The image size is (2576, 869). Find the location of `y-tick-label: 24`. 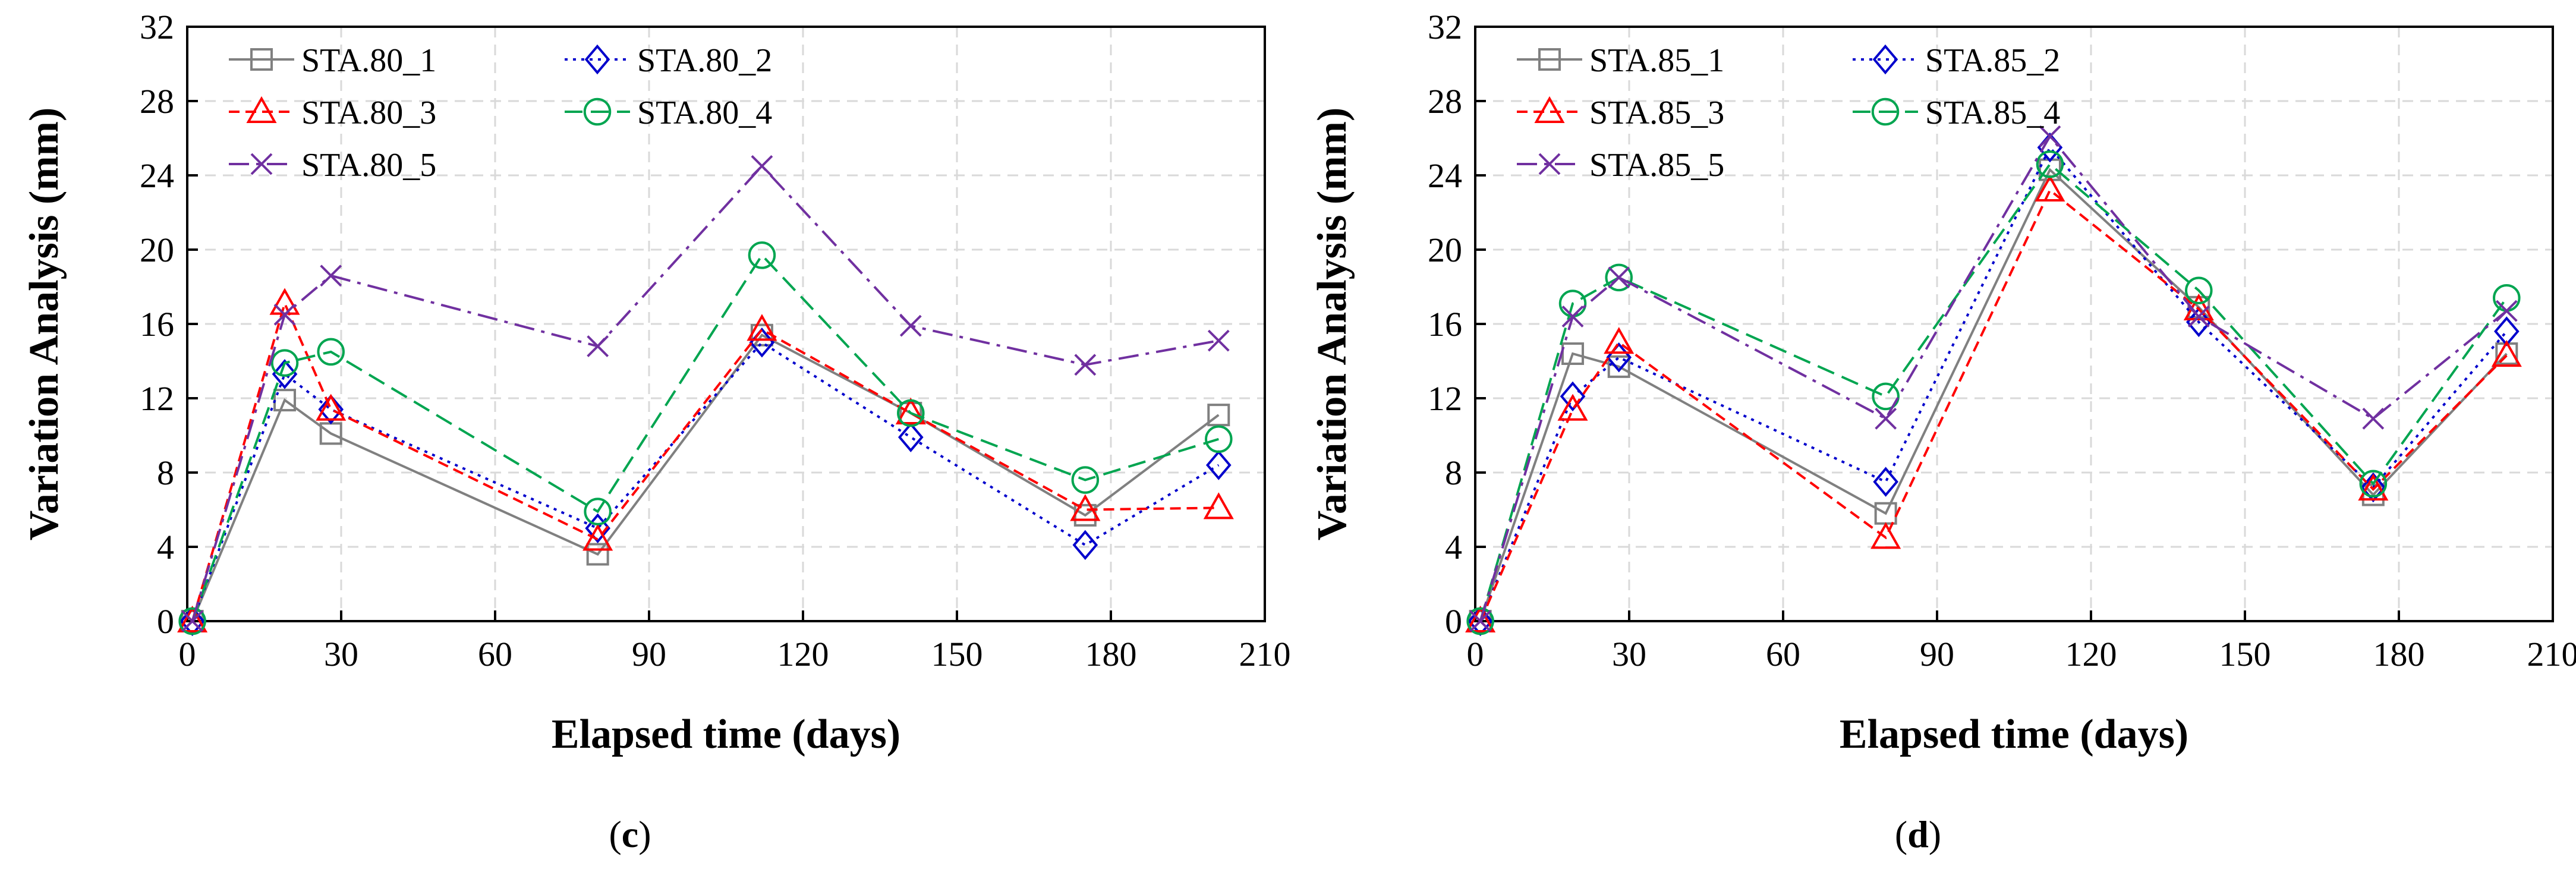

y-tick-label: 24 is located at coordinates (157, 175).